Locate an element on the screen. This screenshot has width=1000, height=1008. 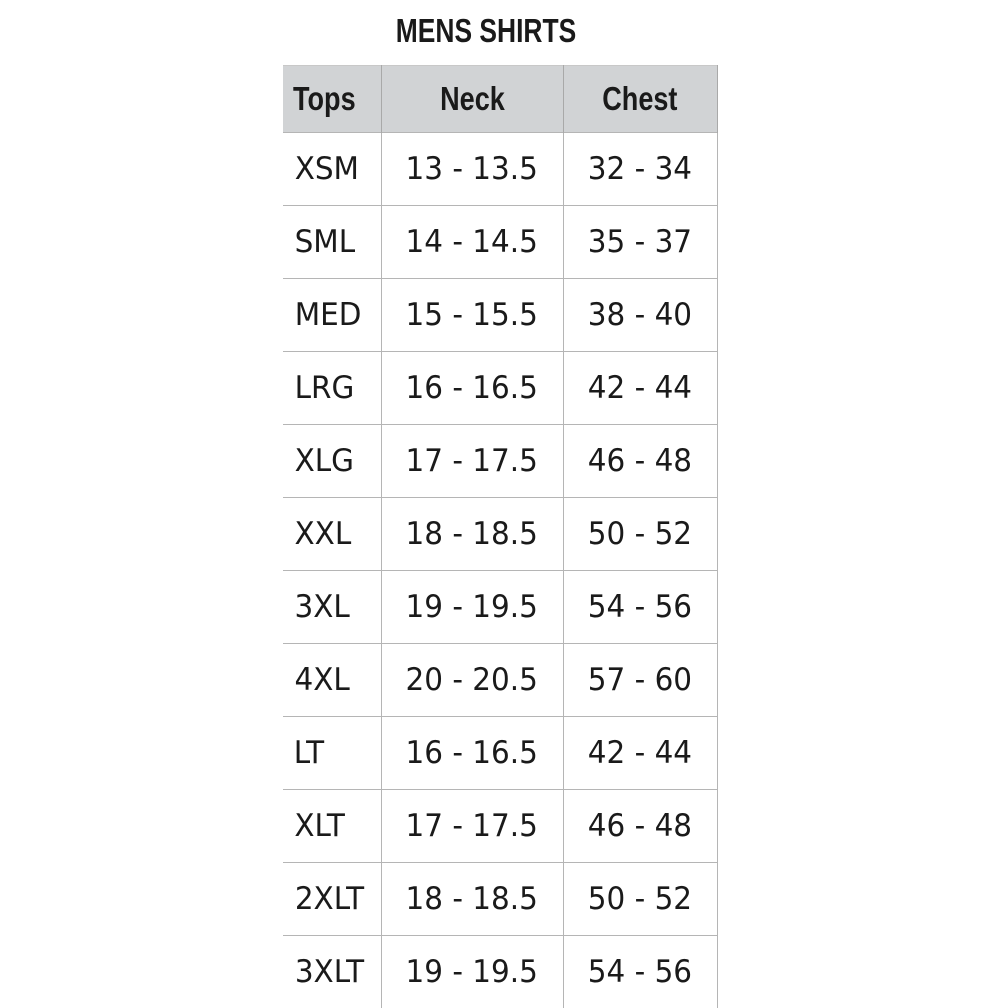
cell-chest: 35 - 37 is located at coordinates (640, 242).